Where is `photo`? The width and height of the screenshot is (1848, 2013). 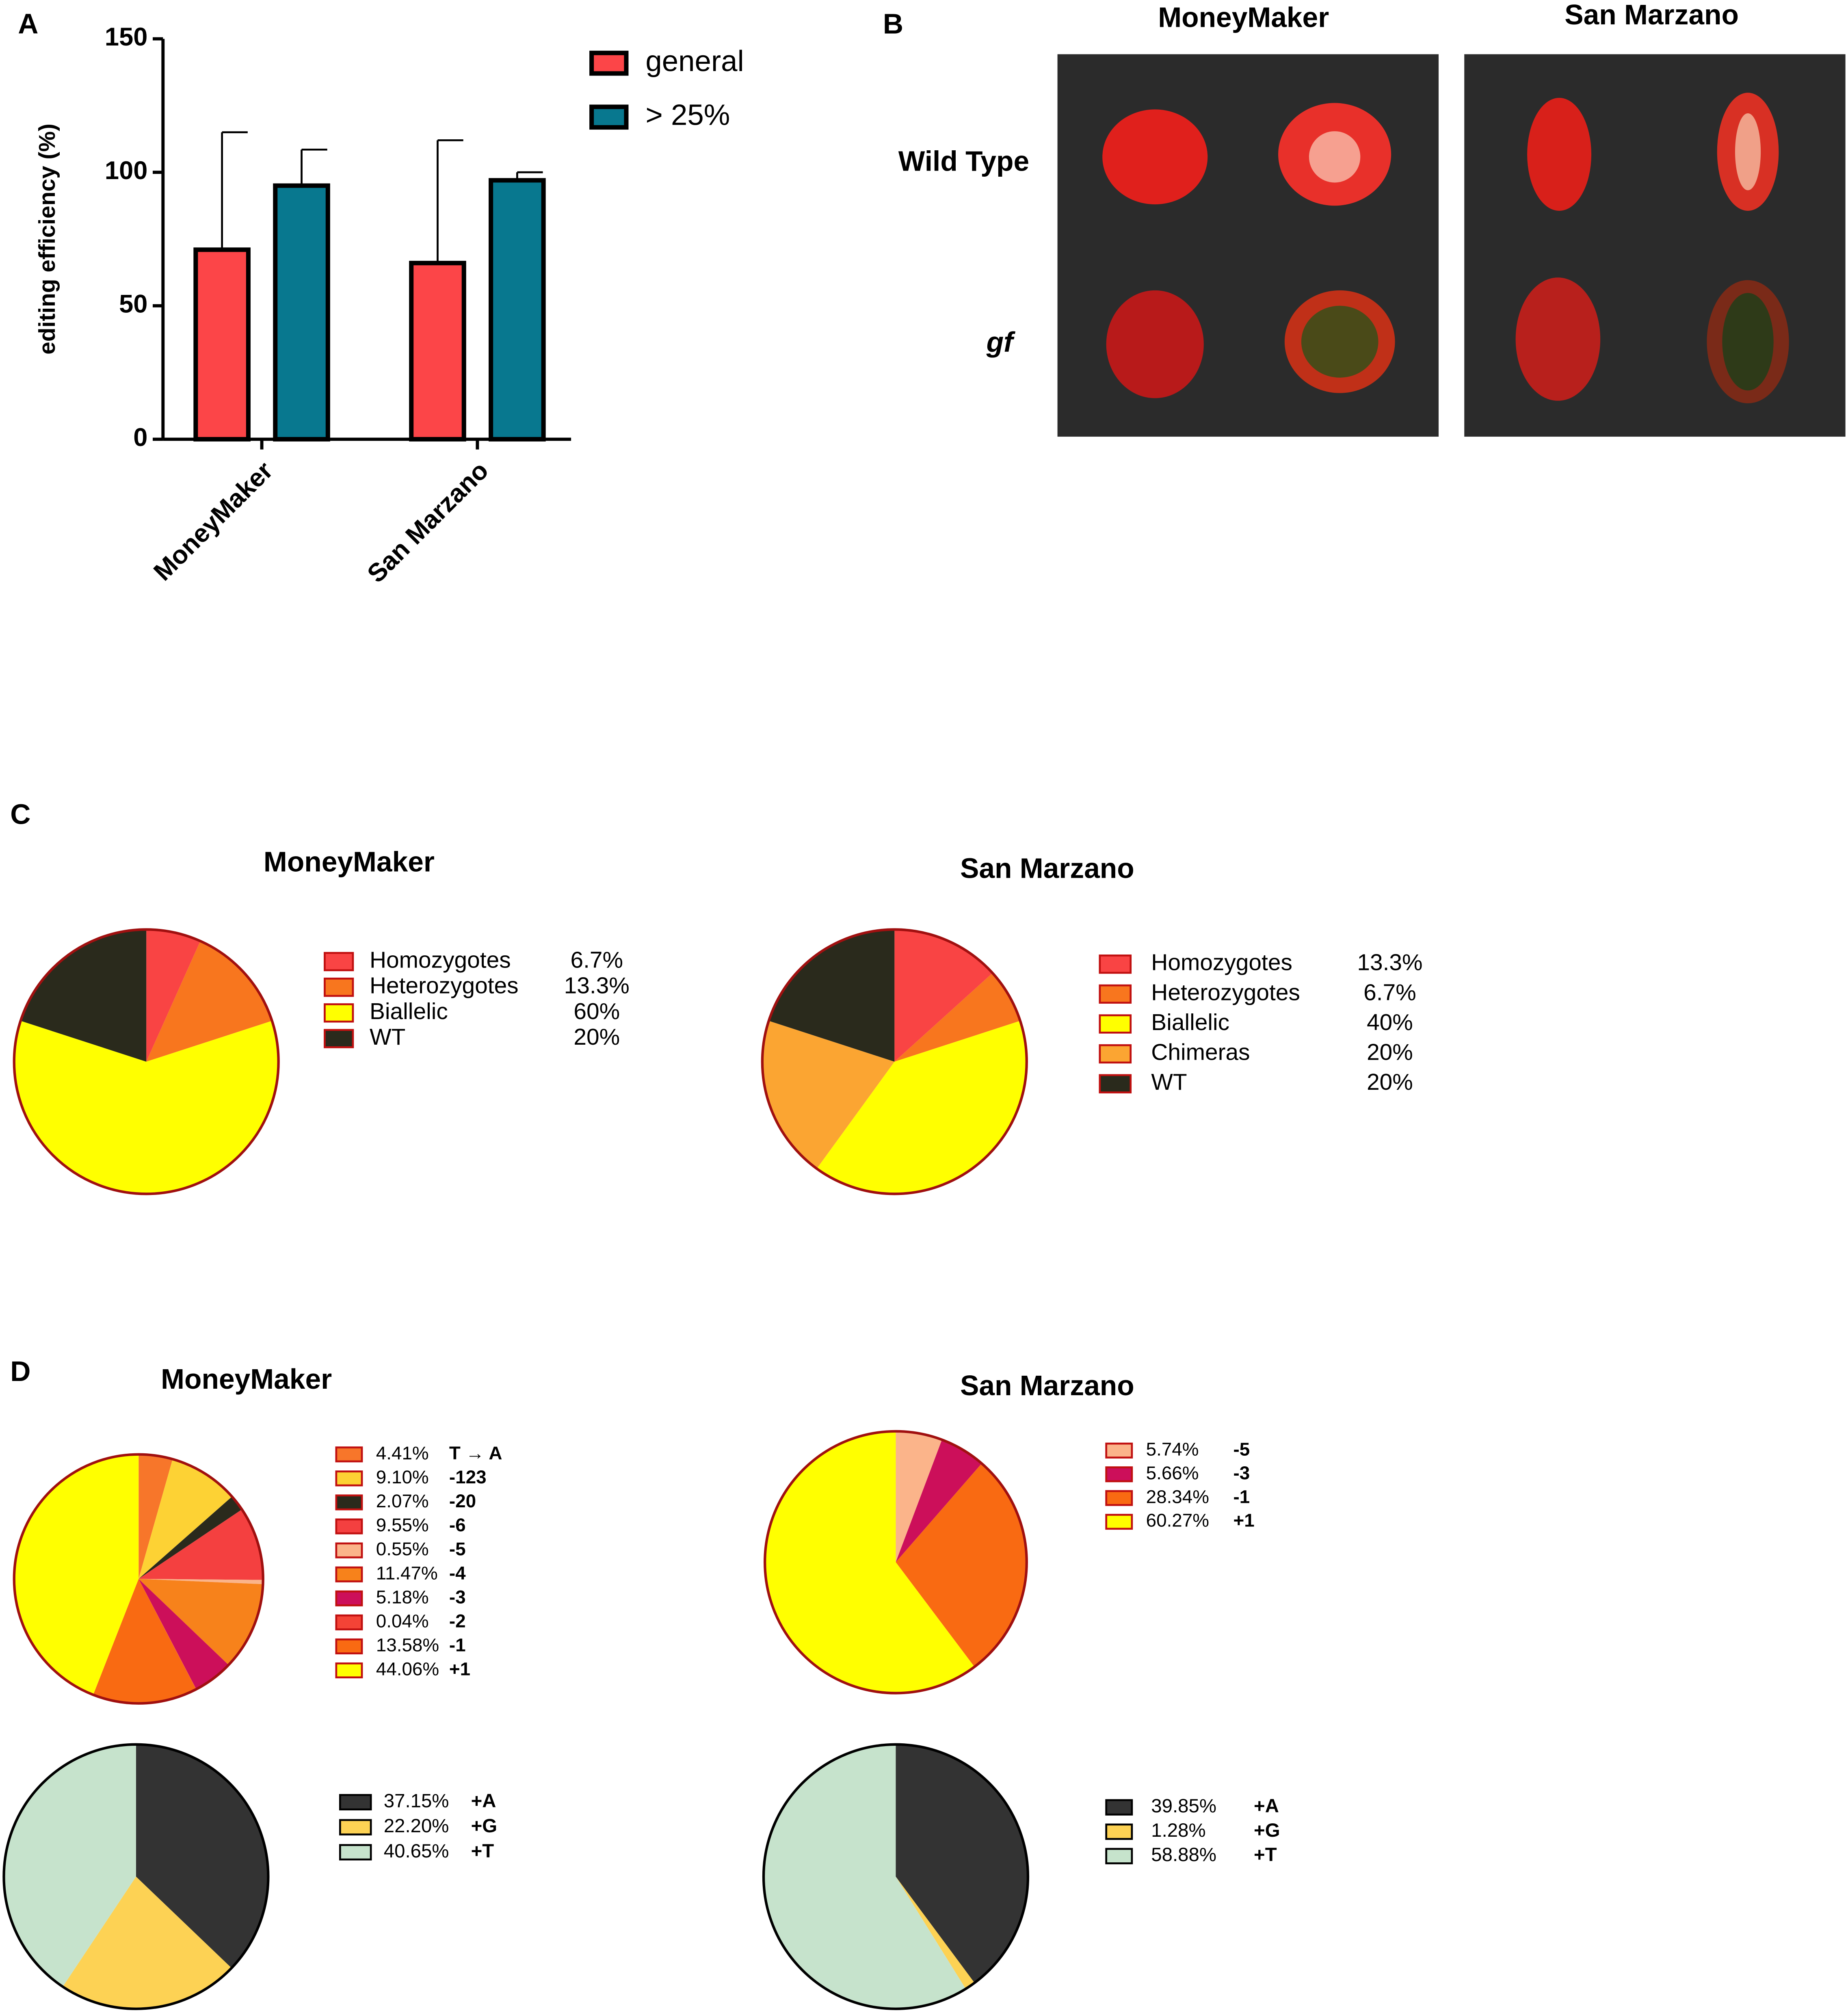 photo is located at coordinates (1248, 245).